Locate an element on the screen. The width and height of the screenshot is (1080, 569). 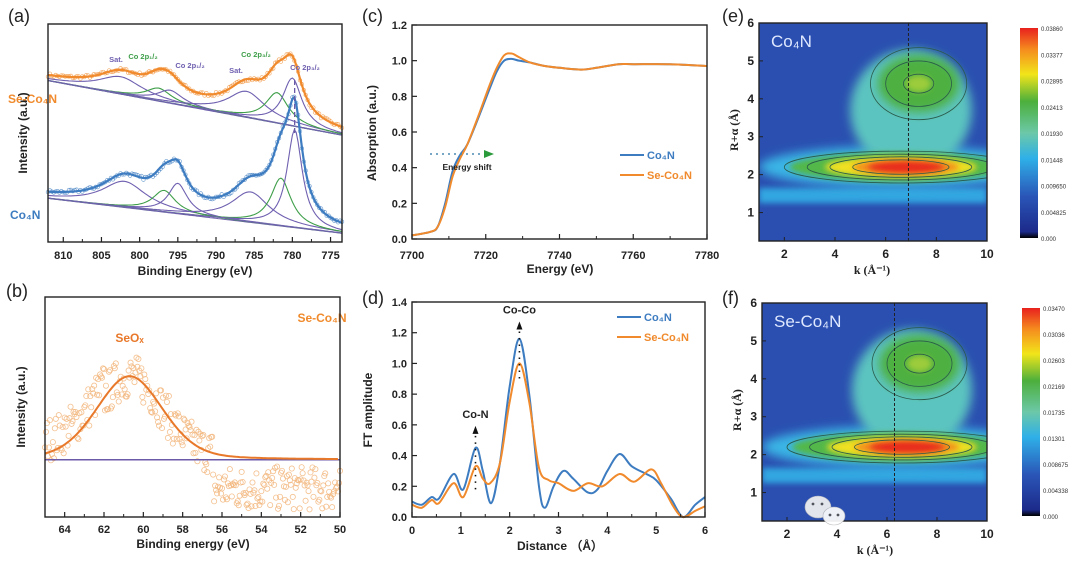
x-tick-label: 4 is located at coordinates (835, 254).